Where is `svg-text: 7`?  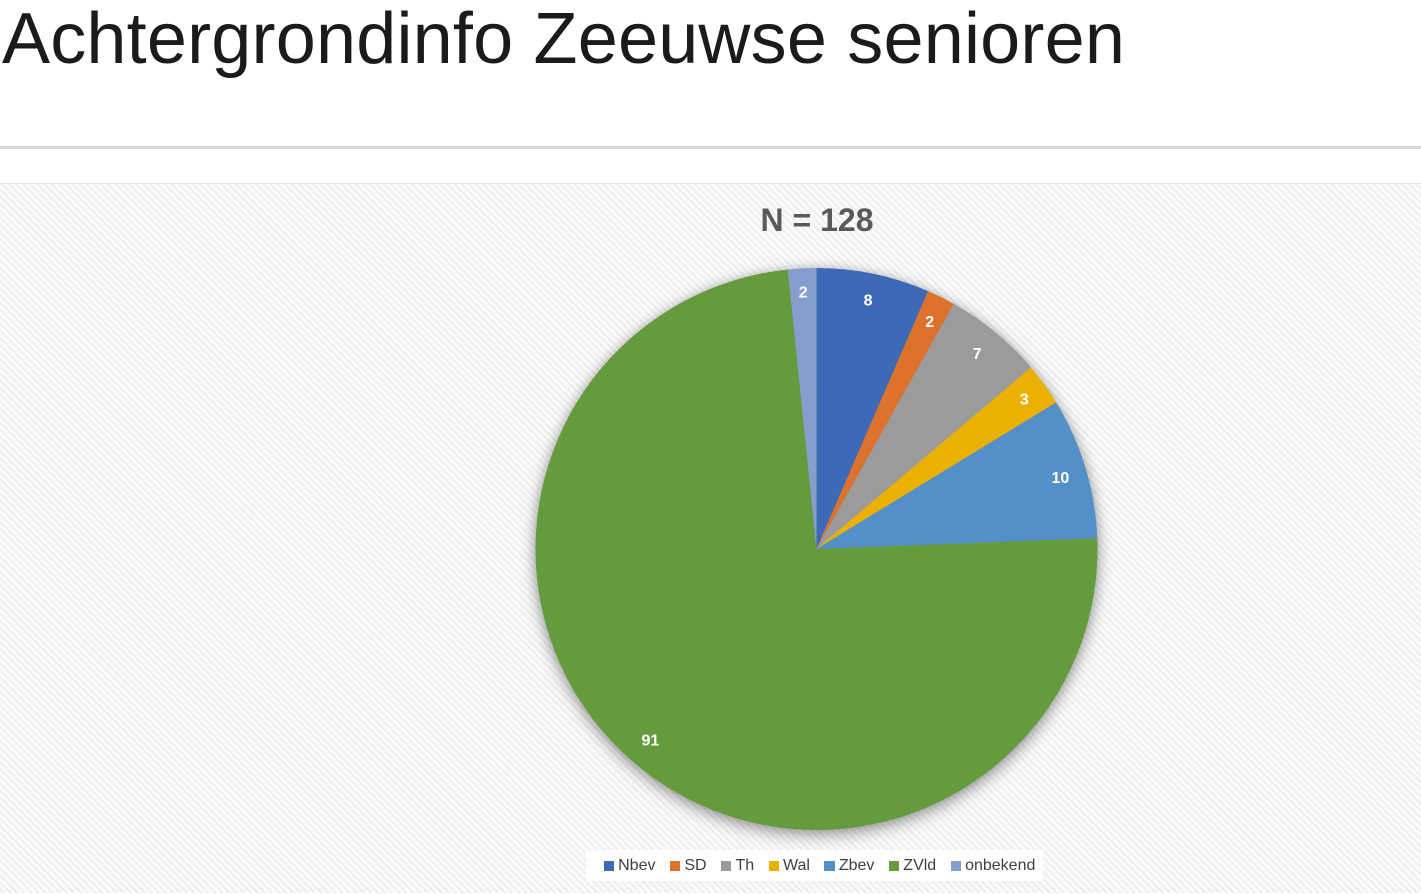
svg-text: 7 is located at coordinates (977, 354).